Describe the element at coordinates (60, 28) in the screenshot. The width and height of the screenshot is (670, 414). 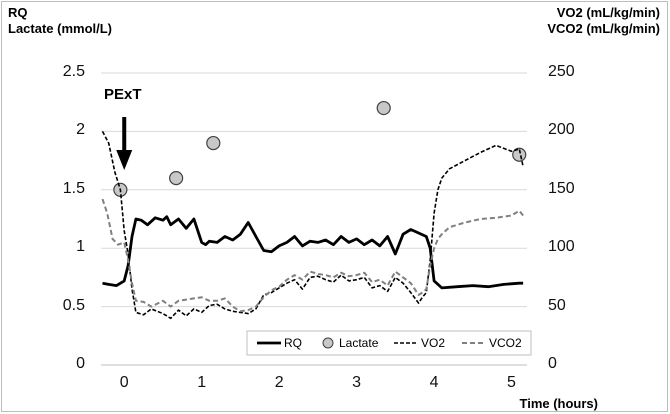
I see `left-axis-title-line-2: Lactate (mmol/L)` at that location.